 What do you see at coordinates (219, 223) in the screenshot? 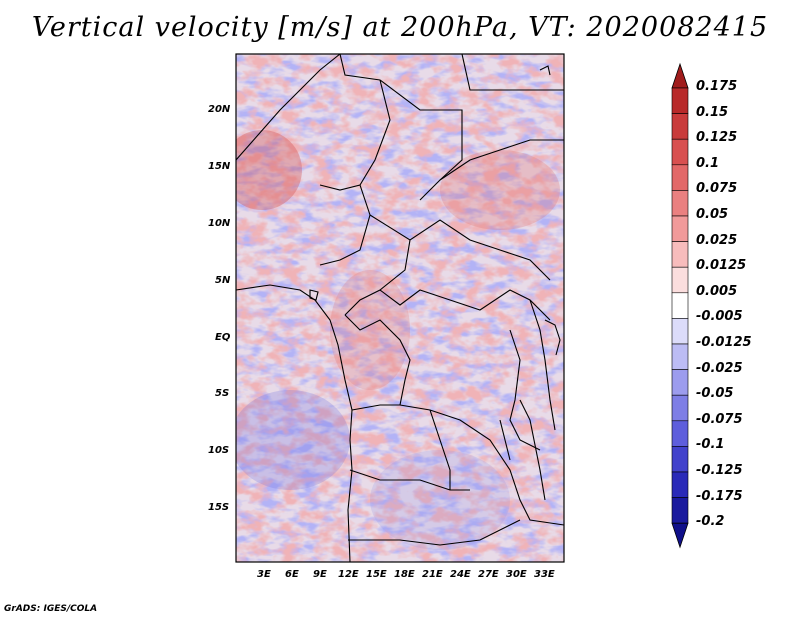
I see `lat-label-10n: 10N` at bounding box center [219, 223].